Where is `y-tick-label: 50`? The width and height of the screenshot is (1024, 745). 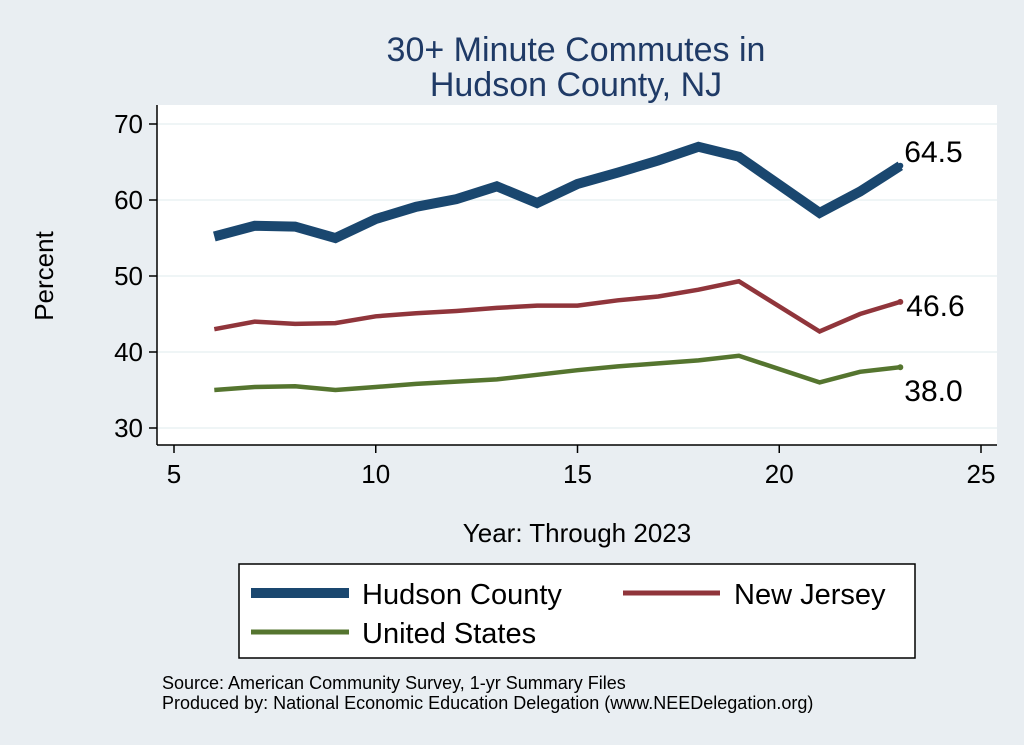
y-tick-label: 50 is located at coordinates (128, 276).